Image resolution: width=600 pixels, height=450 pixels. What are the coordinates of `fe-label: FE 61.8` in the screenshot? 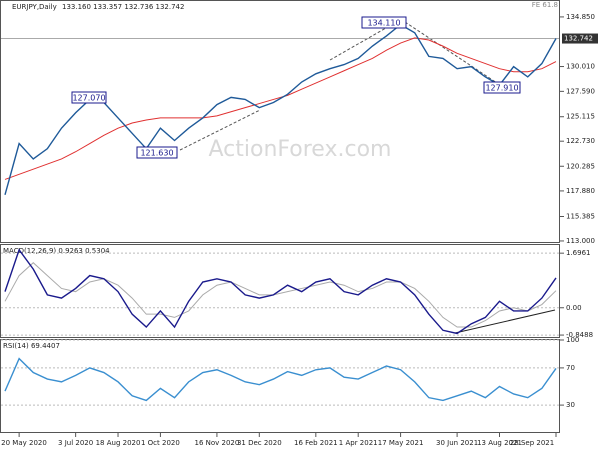 It's located at (545, 5).